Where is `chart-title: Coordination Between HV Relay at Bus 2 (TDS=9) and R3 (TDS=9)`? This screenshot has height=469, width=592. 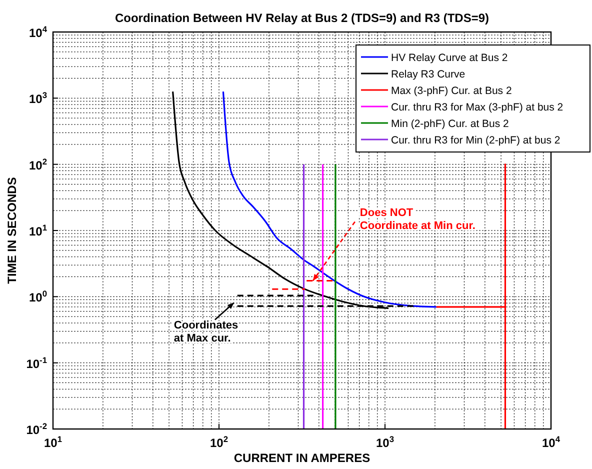
chart-title: Coordination Between HV Relay at Bus 2 (TDS=9) and R3 (TDS=9) is located at coordinates (302, 18).